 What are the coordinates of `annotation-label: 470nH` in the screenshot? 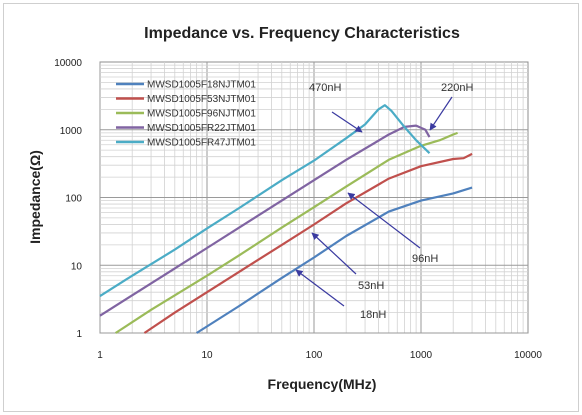 It's located at (325, 88).